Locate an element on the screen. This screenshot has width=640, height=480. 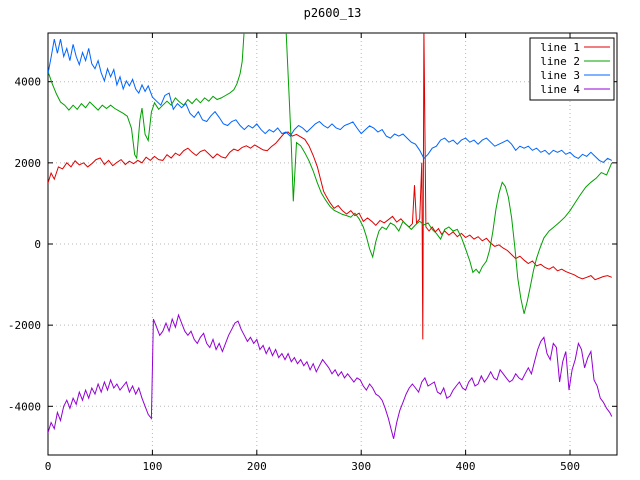
x-tick-label: 200 is located at coordinates (257, 466).